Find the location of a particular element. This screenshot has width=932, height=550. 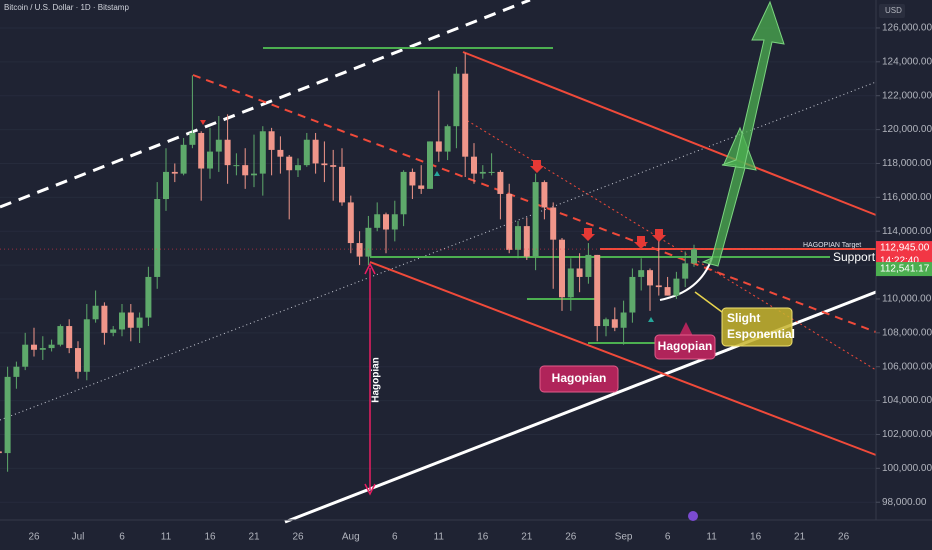

last-price-label: 112,945.00 is located at coordinates (905, 248).